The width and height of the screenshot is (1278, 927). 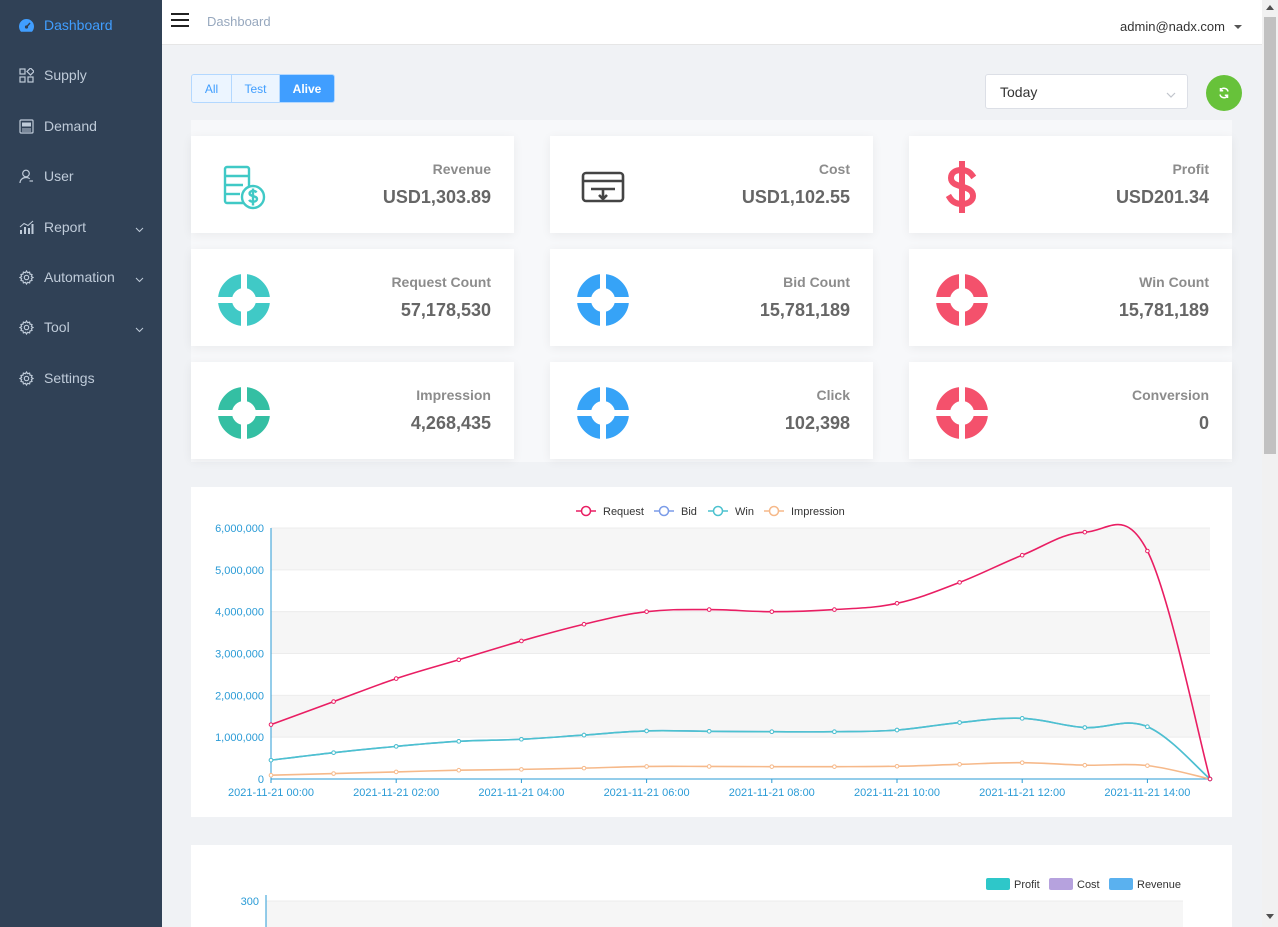 I want to click on filter-all-button: All, so click(x=212, y=88).